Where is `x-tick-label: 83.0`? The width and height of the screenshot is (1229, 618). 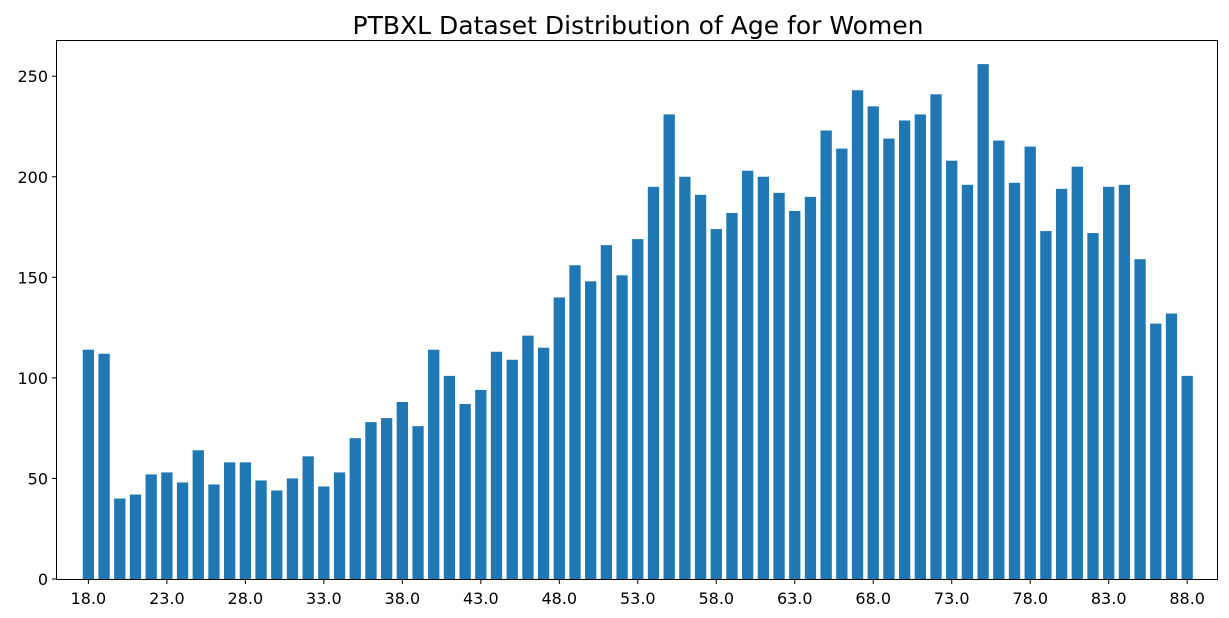
x-tick-label: 83.0 is located at coordinates (1109, 598).